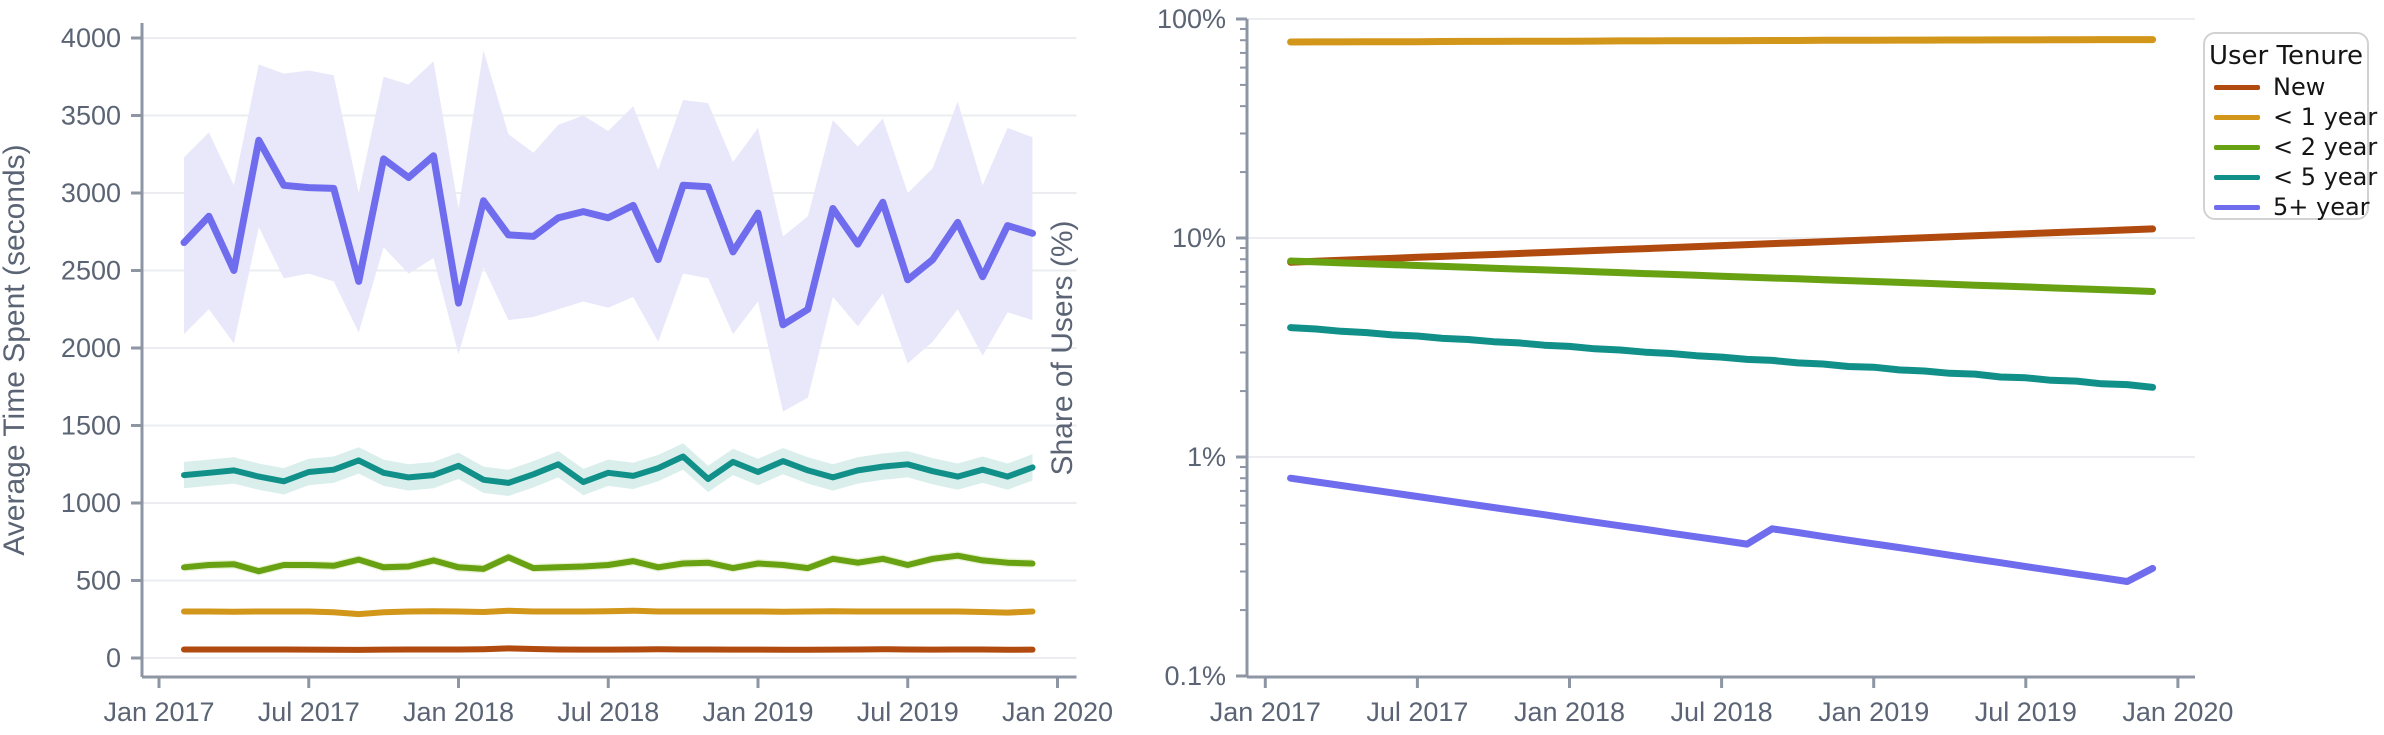  I want to click on right-ytick-label: 10%, so click(1199, 238).